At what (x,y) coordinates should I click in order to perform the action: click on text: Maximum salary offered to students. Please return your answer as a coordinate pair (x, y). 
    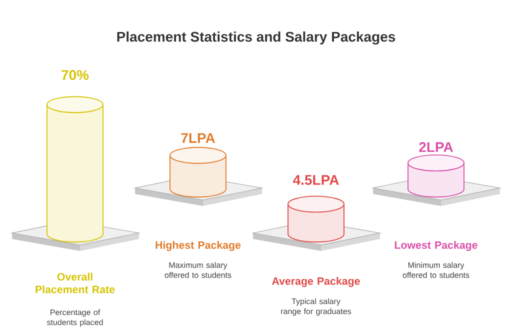
    Looking at the image, I should click on (198, 270).